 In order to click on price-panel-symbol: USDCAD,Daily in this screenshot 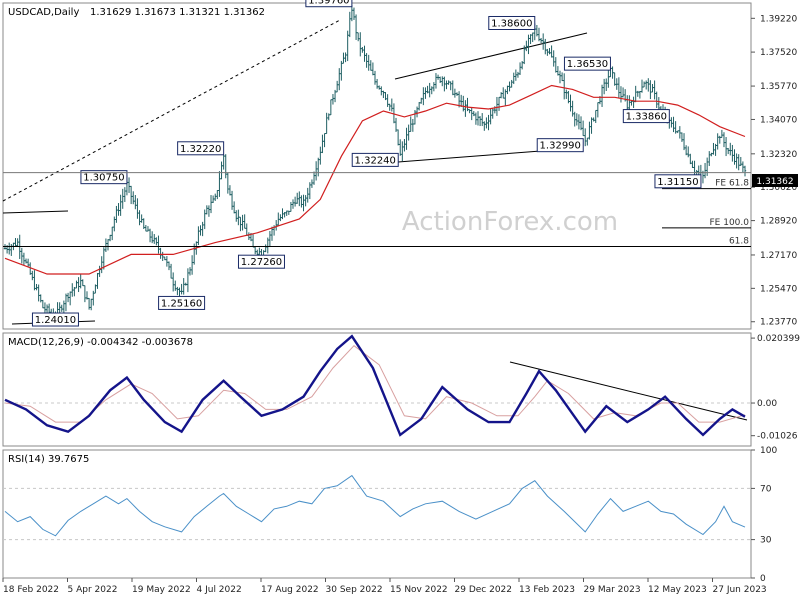, I will do `click(43, 12)`.